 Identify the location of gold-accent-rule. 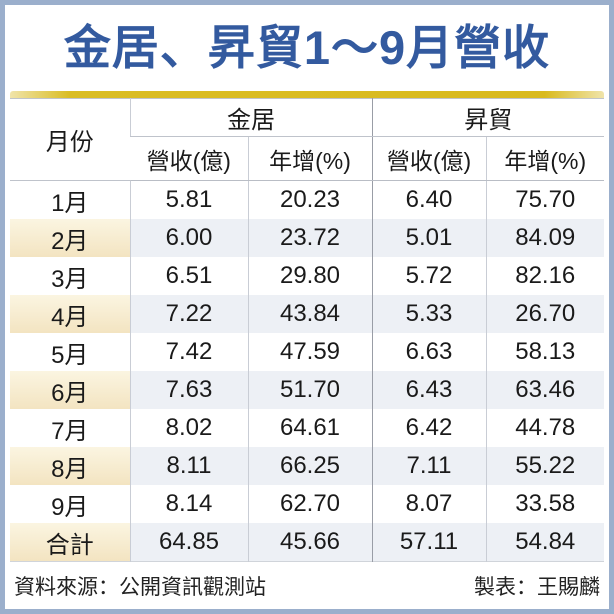
(307, 95).